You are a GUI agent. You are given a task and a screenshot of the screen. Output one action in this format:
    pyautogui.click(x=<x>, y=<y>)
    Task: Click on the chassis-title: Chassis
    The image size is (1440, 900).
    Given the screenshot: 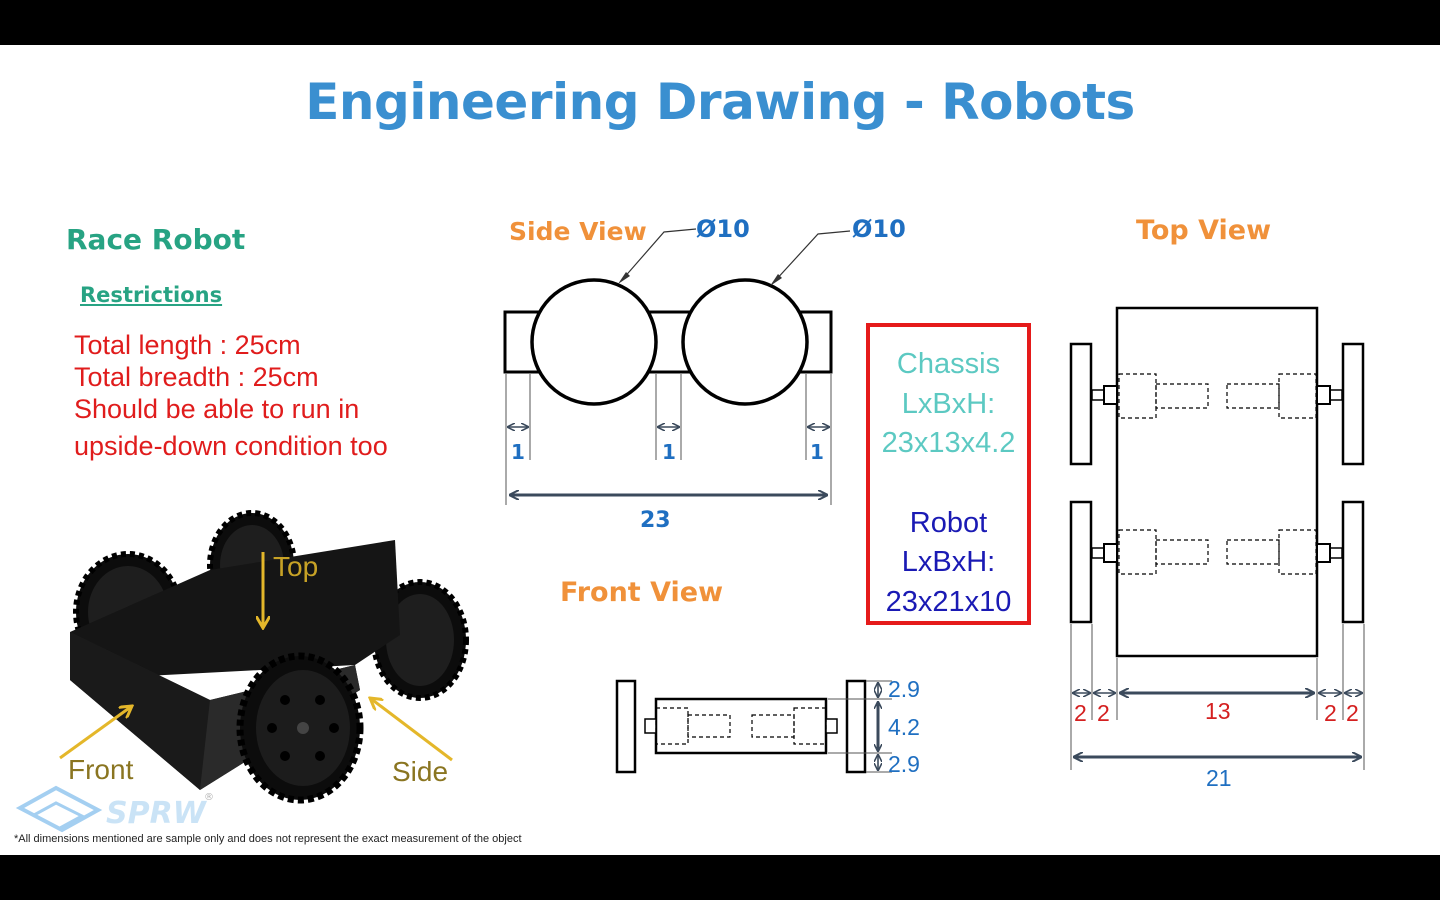 What is the action you would take?
    pyautogui.click(x=948, y=364)
    